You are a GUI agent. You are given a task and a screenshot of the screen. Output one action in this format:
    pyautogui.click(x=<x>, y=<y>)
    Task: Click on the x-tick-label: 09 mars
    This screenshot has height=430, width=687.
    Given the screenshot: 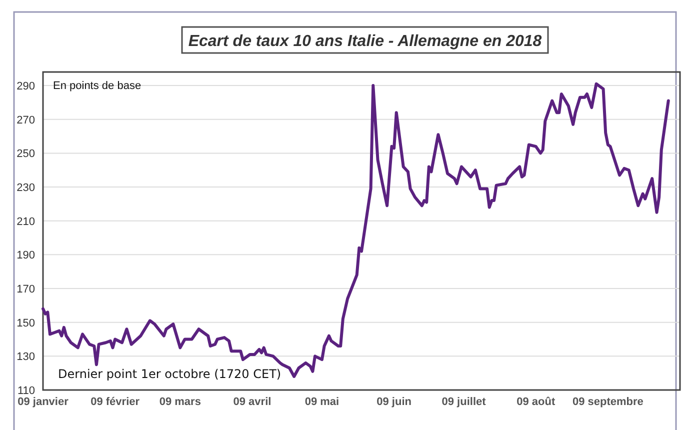 What is the action you would take?
    pyautogui.click(x=180, y=402)
    